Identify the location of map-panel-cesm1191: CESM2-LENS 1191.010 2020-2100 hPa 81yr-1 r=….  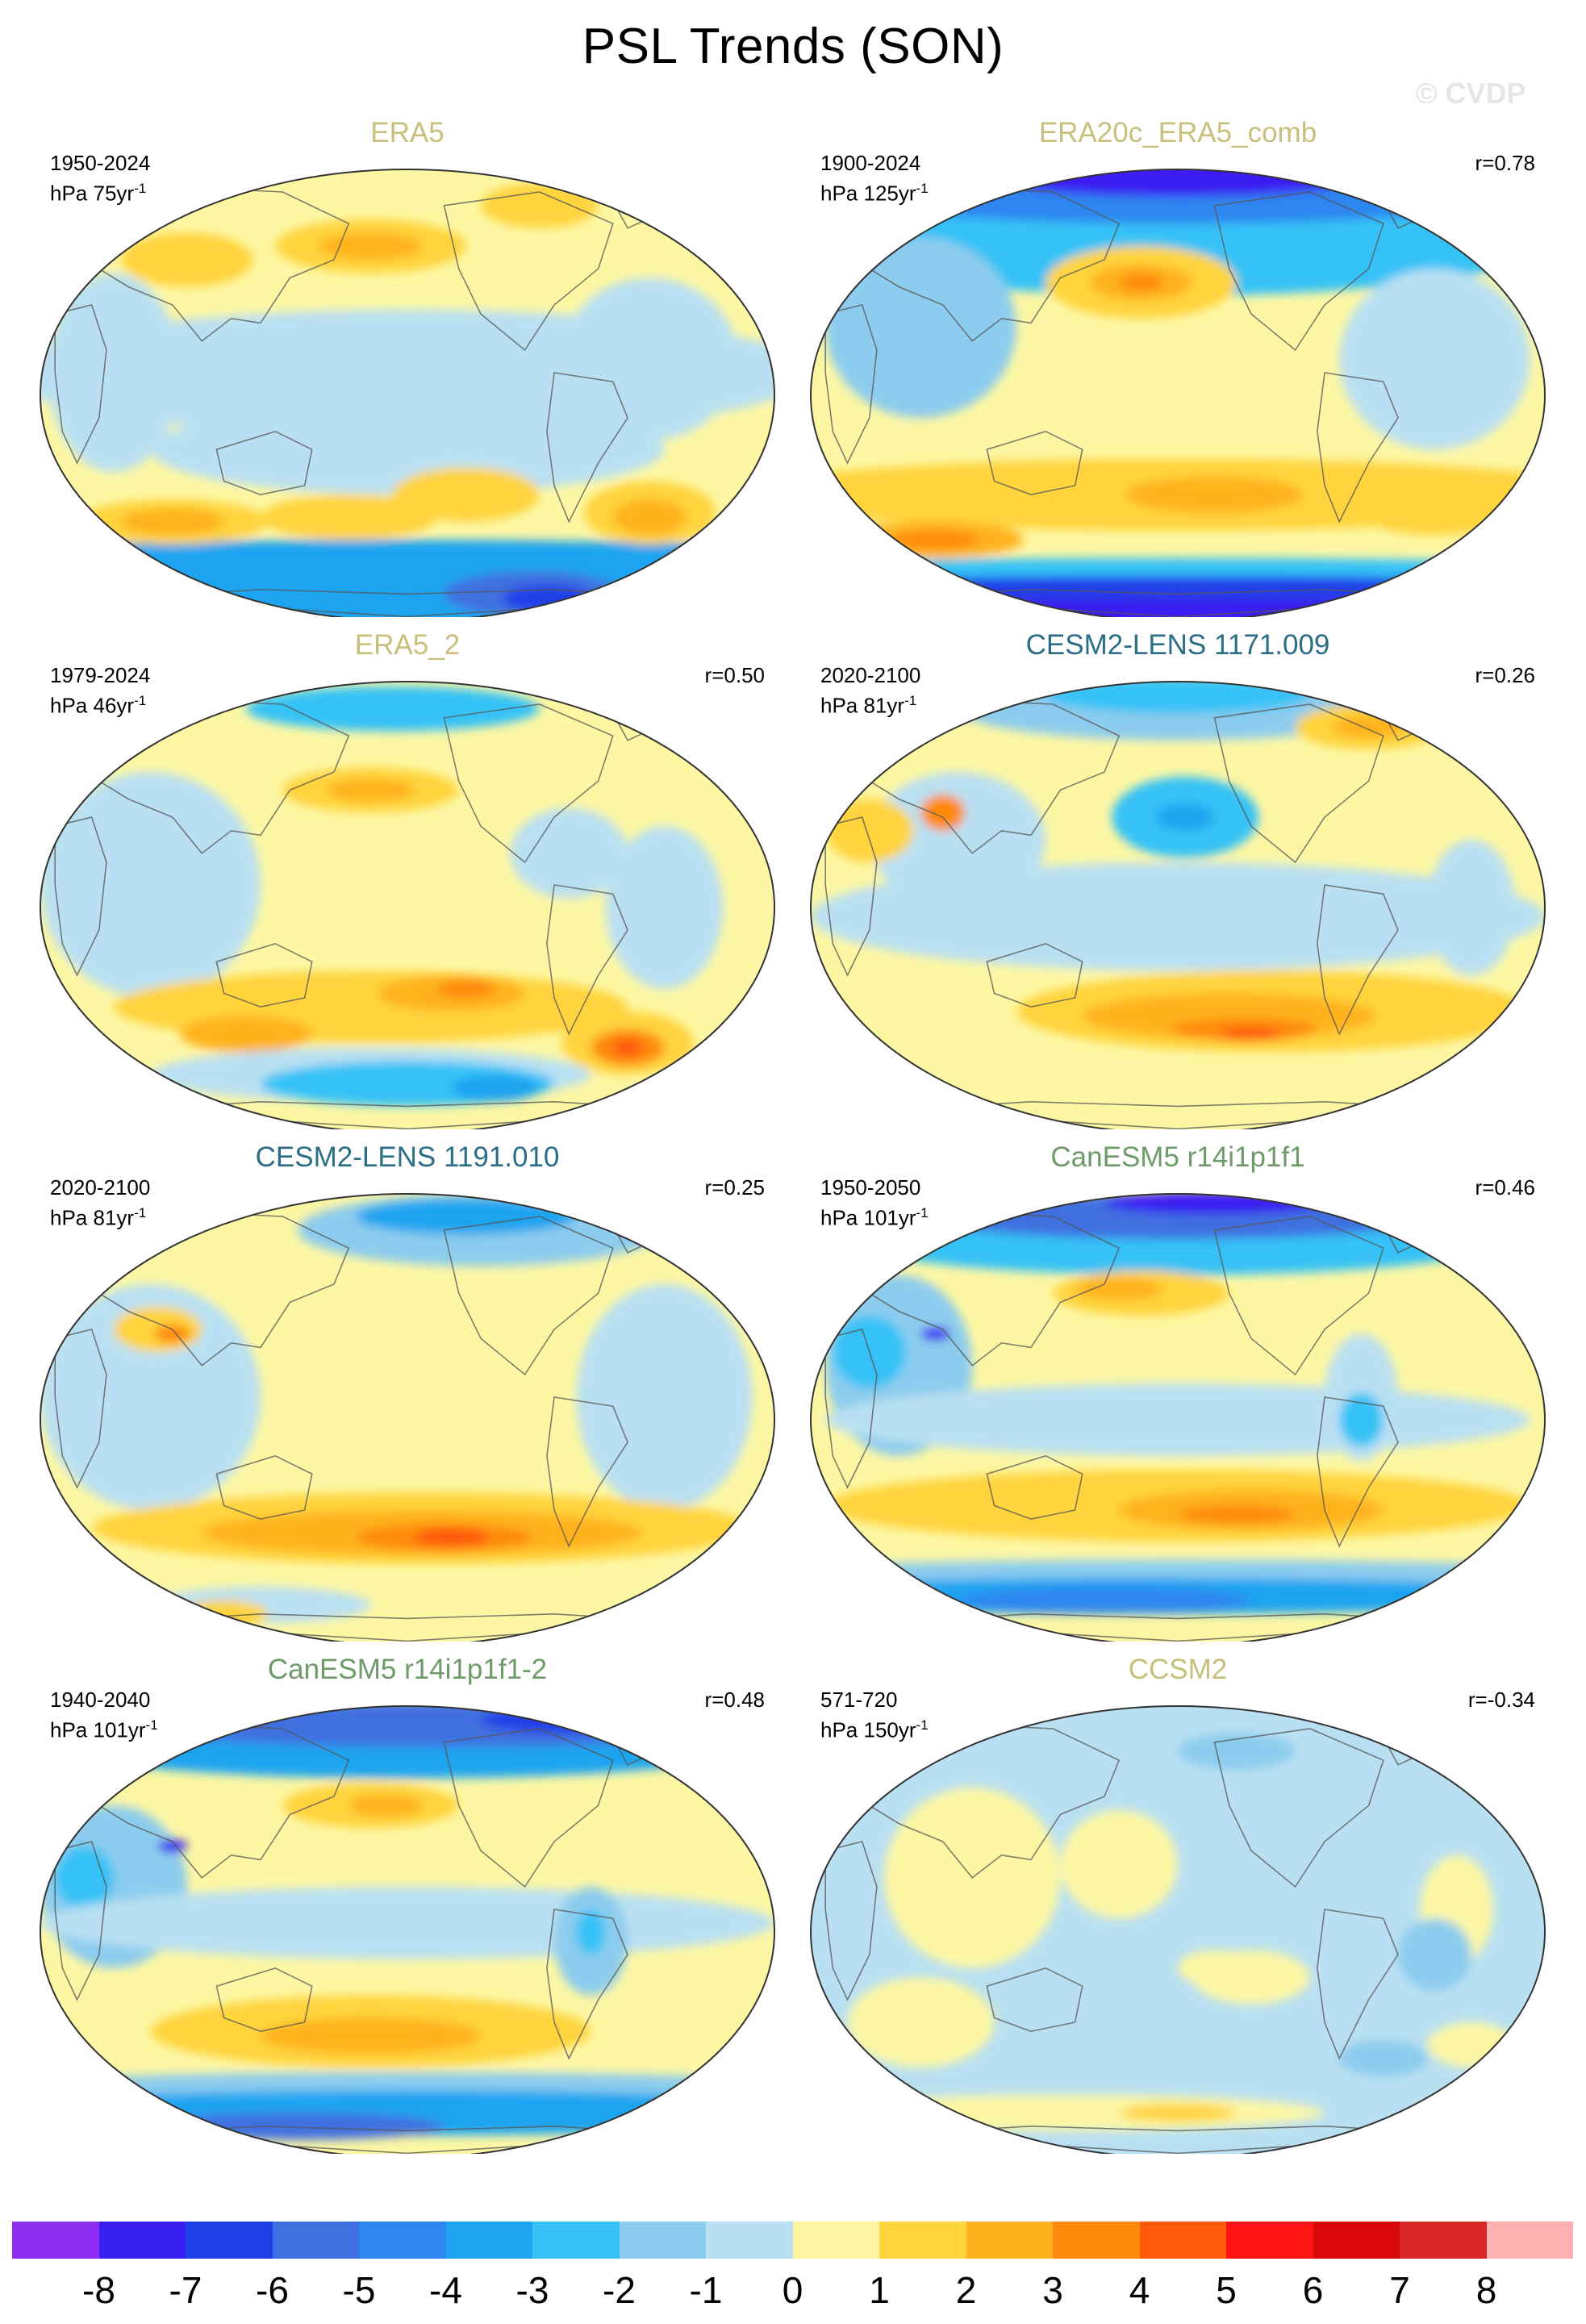
(408, 1391).